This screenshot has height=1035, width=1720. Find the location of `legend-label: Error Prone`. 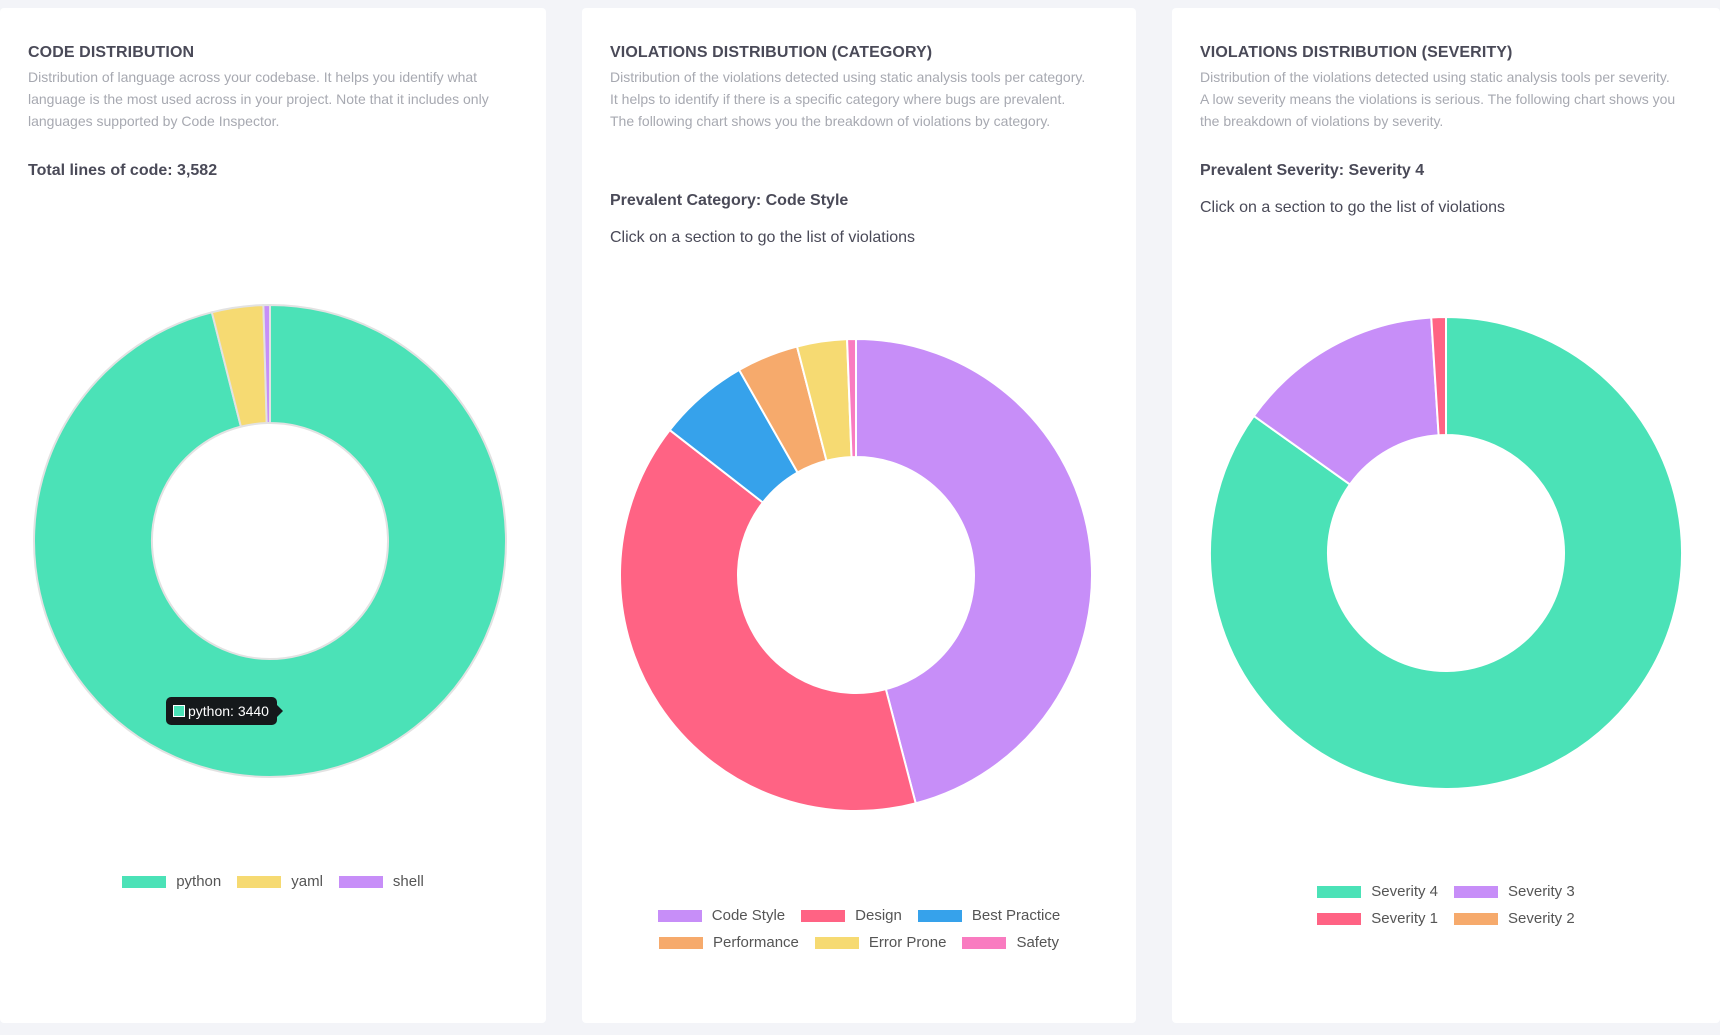

legend-label: Error Prone is located at coordinates (907, 942).